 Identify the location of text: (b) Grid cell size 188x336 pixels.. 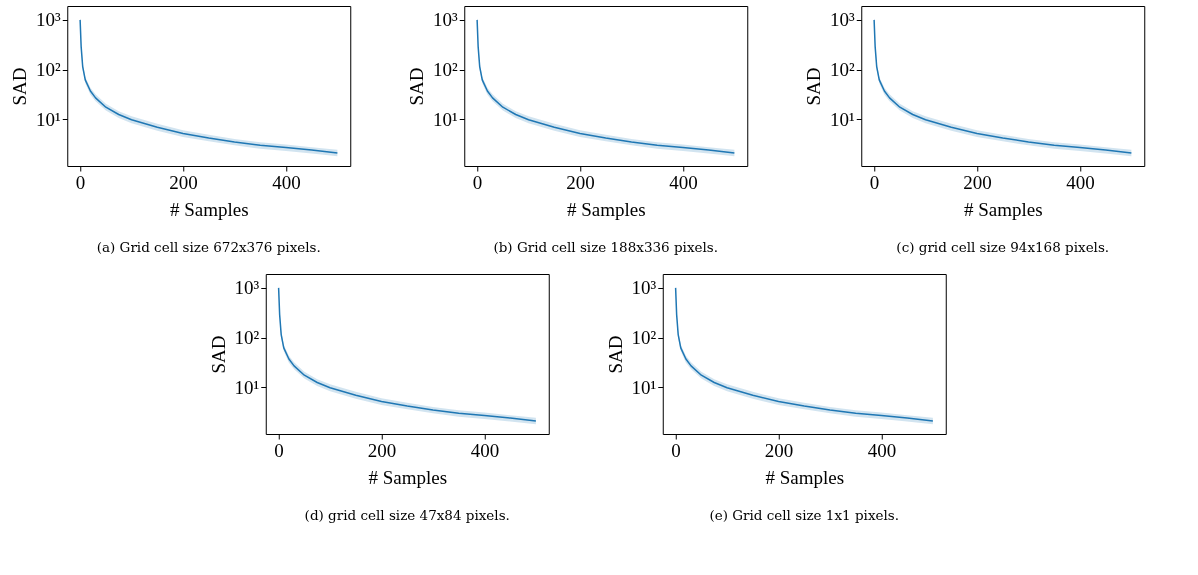
(606, 247).